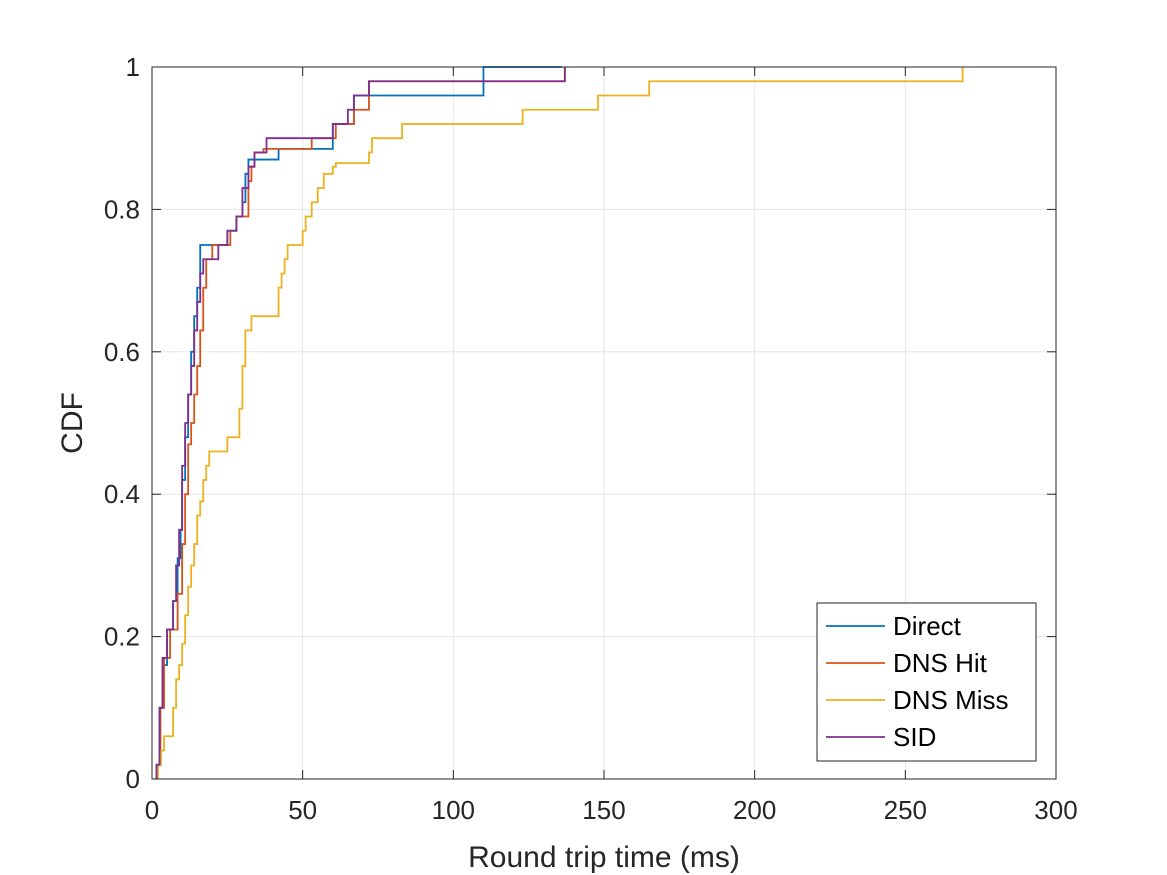 The image size is (1167, 875). I want to click on legend-entry: Direct, so click(927, 626).